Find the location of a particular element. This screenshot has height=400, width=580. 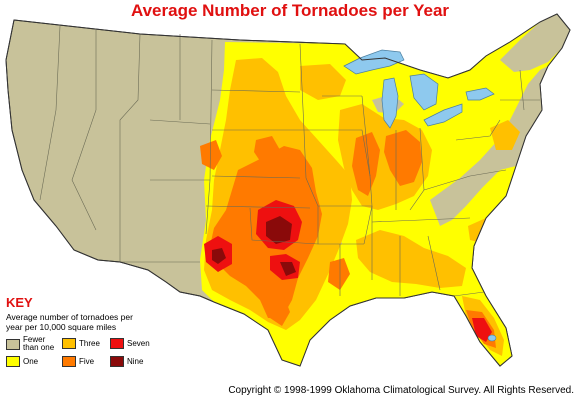

legend-swatch-five is located at coordinates (69, 361).